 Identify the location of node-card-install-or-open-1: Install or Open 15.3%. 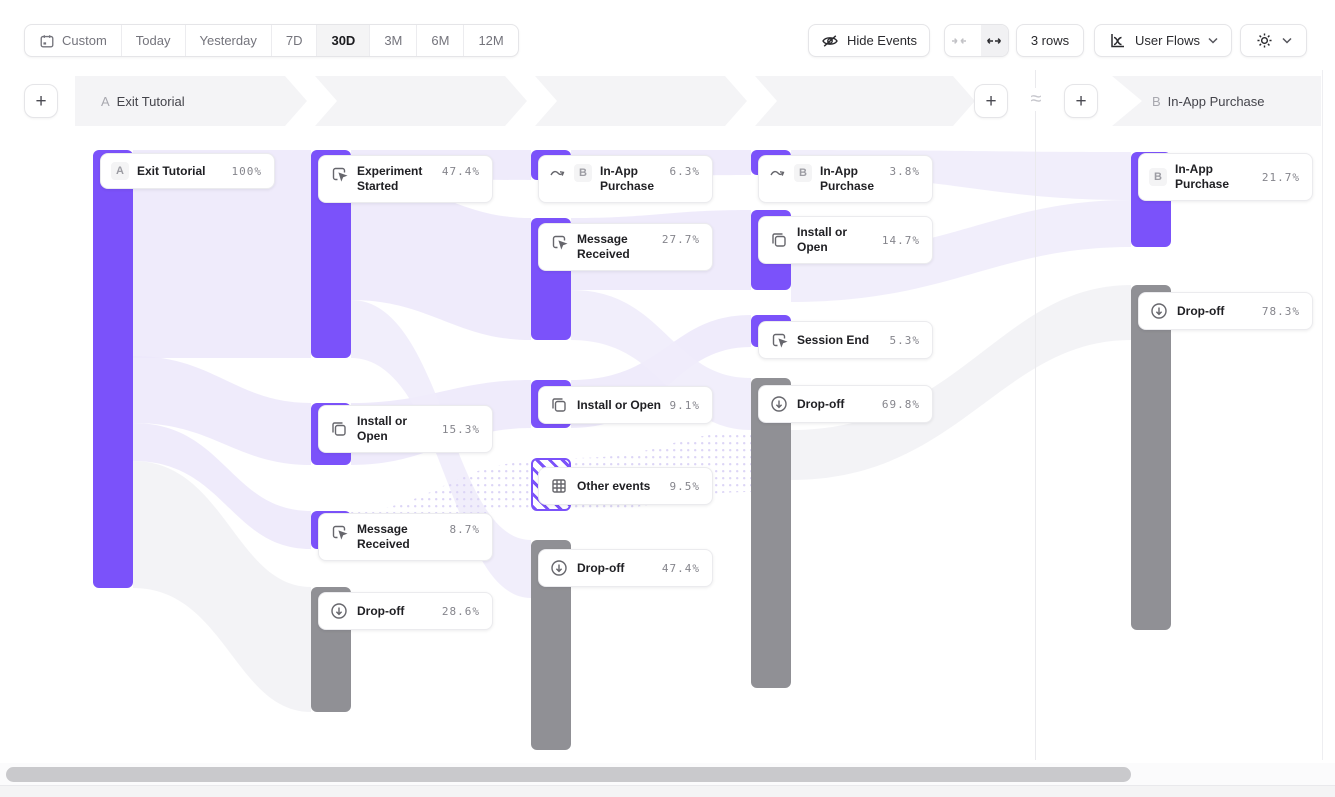
(405, 429).